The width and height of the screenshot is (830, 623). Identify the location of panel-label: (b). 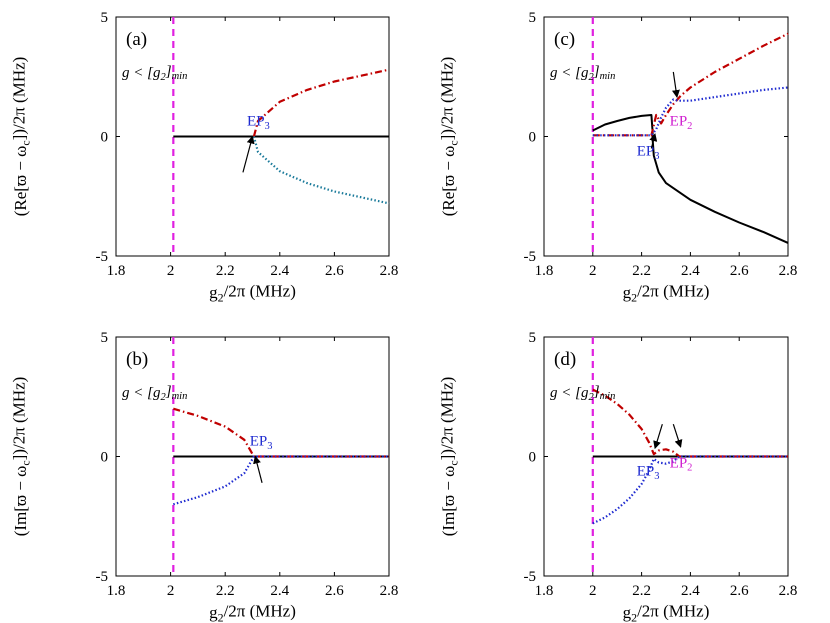
(137, 359).